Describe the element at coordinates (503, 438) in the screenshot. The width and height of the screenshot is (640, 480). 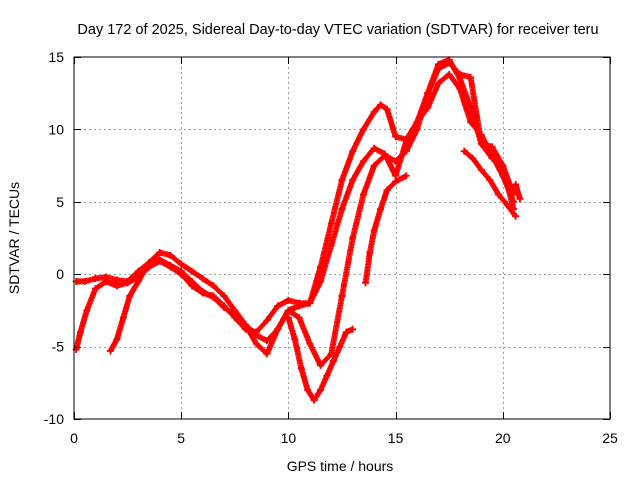
I see `x-tick-label: 20` at that location.